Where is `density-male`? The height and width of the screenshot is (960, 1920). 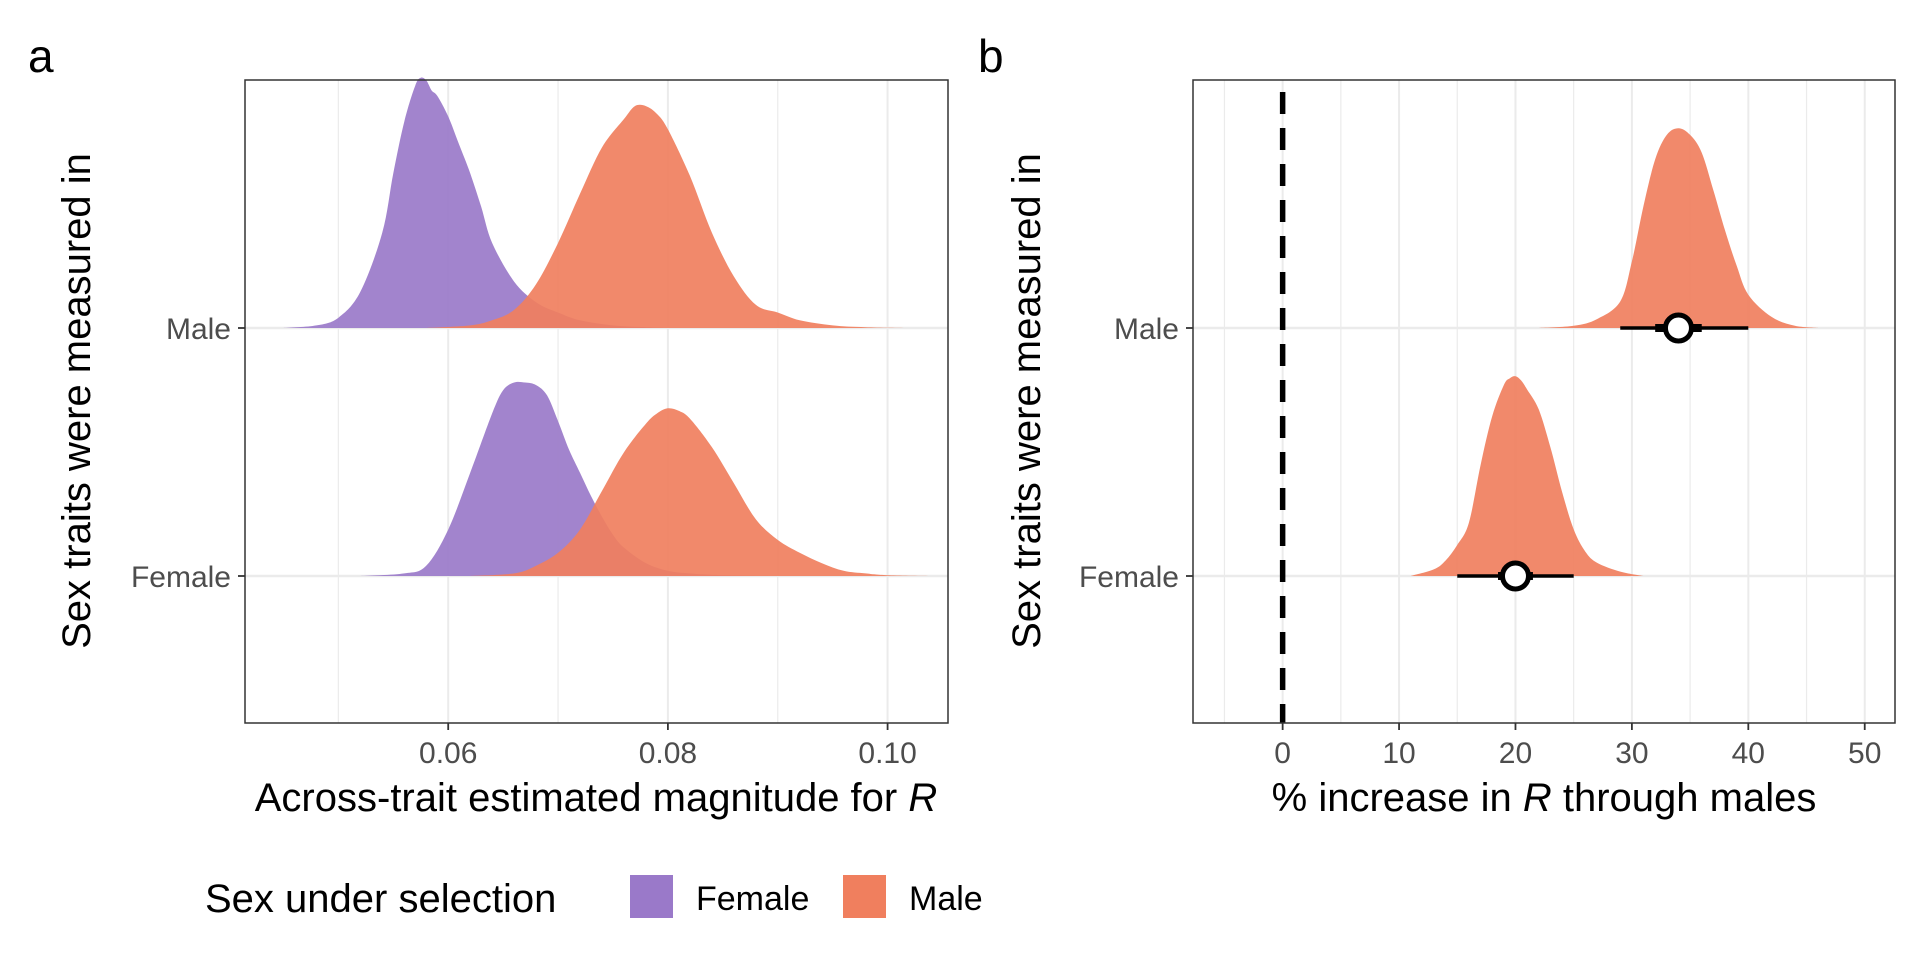 density-male is located at coordinates (1678, 228).